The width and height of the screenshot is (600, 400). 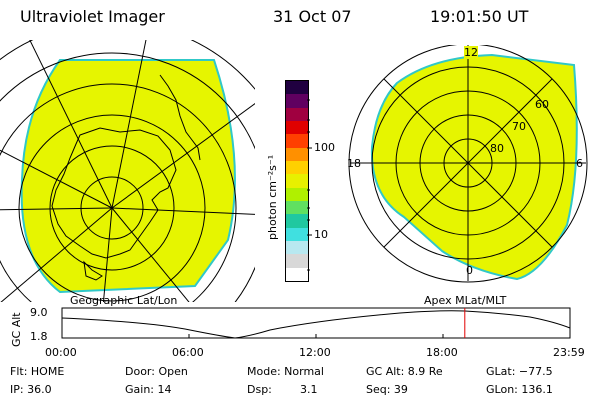 I want to click on colorbar-unit-label: photon cm⁻²s⁻¹, so click(x=272, y=197).